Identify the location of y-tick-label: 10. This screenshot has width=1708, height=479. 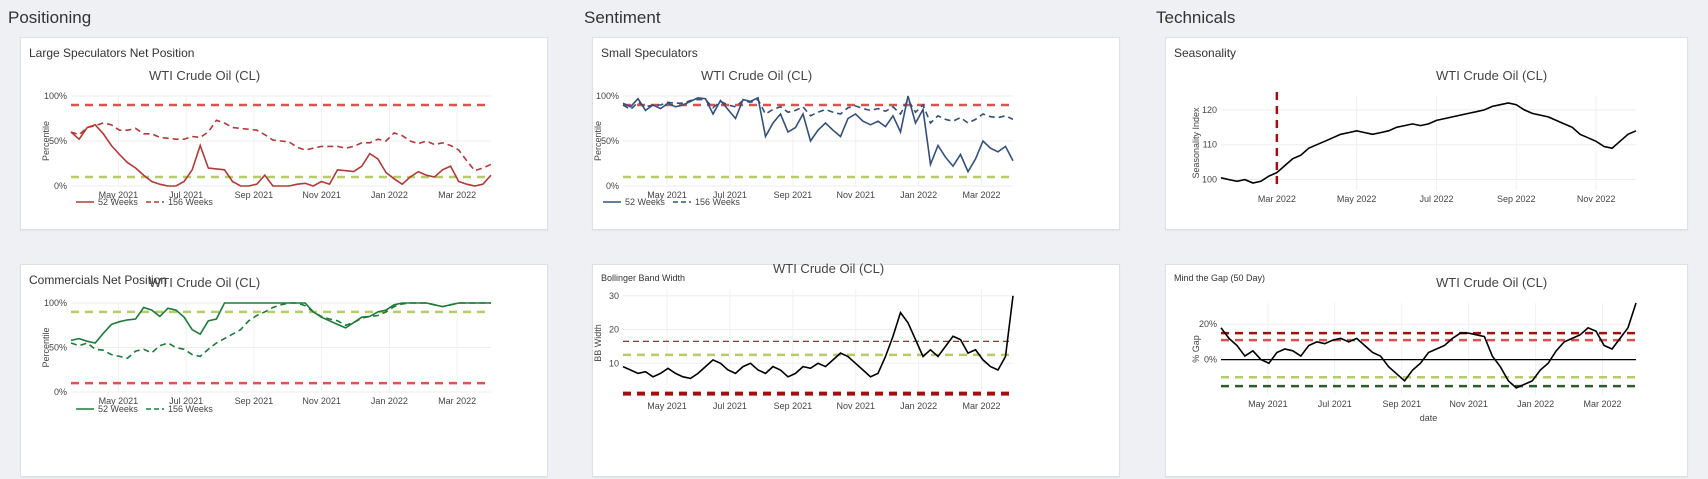
(614, 363).